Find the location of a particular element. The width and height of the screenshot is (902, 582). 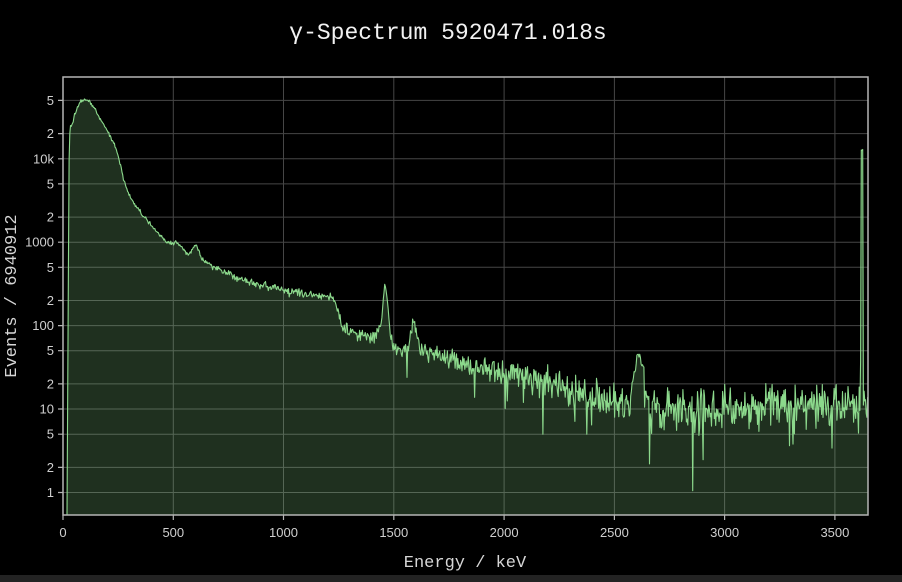

x-tick-label: 1500 is located at coordinates (393, 532).